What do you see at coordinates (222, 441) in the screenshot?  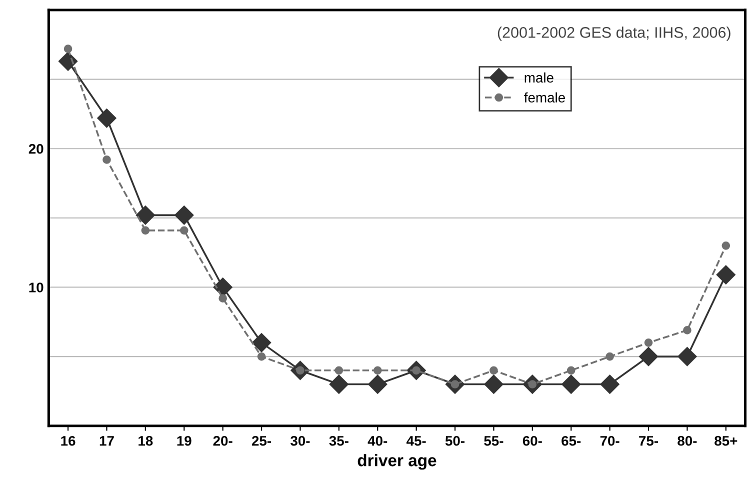 I see `x-tick-label: 20-` at bounding box center [222, 441].